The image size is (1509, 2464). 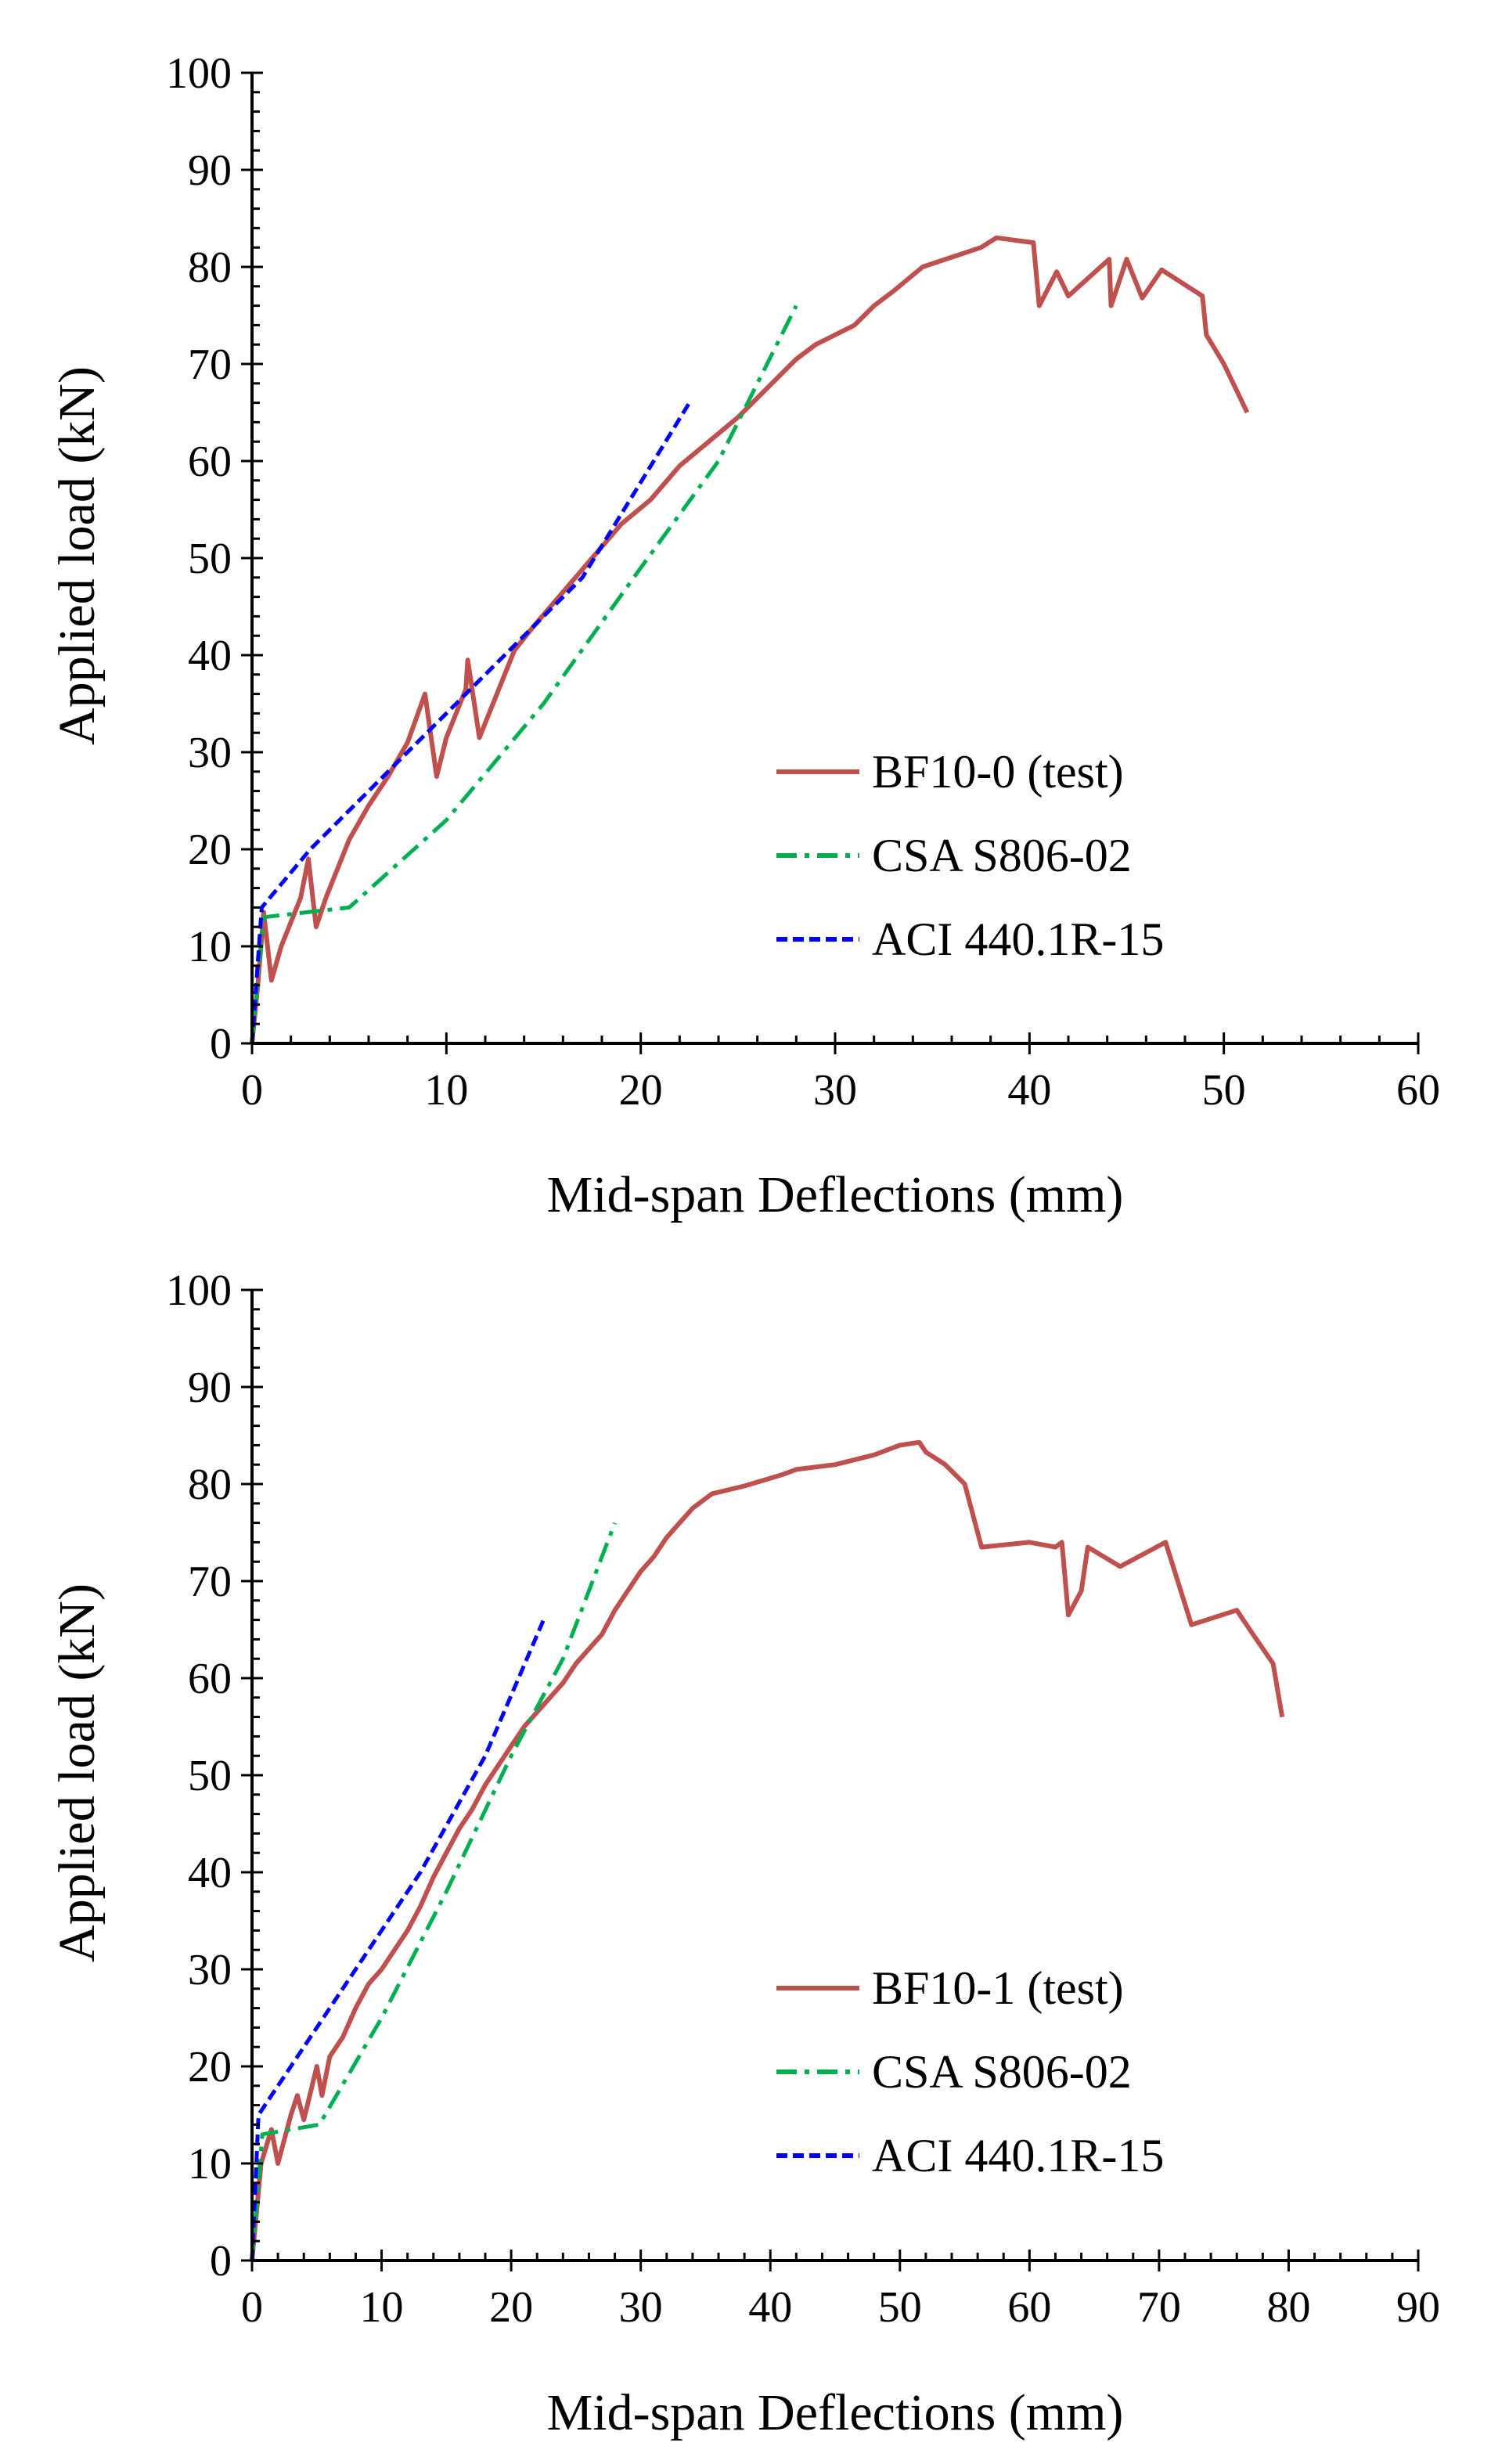 What do you see at coordinates (1418, 2308) in the screenshot?
I see `x-tick-label: 90` at bounding box center [1418, 2308].